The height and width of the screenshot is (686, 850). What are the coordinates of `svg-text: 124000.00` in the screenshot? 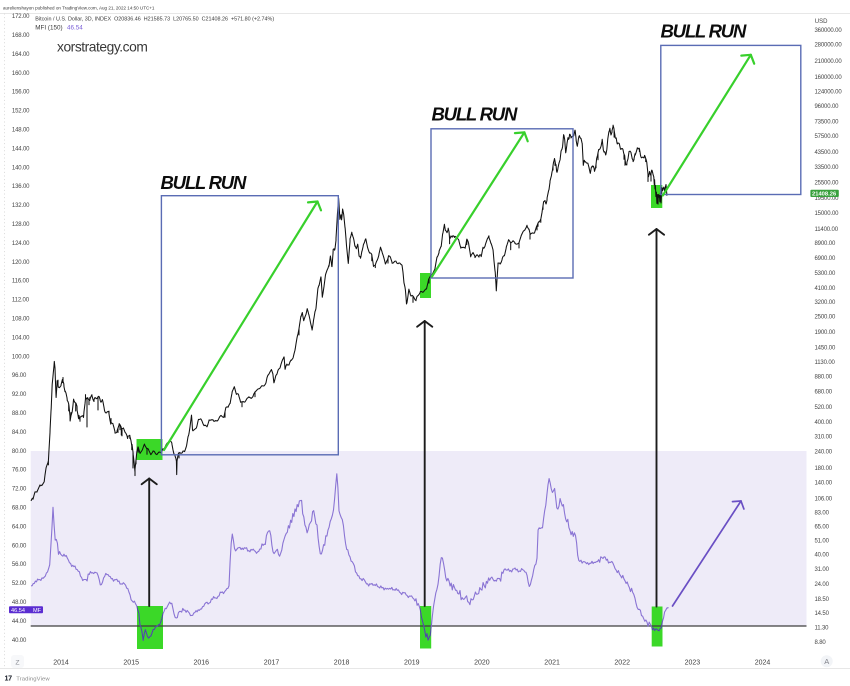 It's located at (829, 93).